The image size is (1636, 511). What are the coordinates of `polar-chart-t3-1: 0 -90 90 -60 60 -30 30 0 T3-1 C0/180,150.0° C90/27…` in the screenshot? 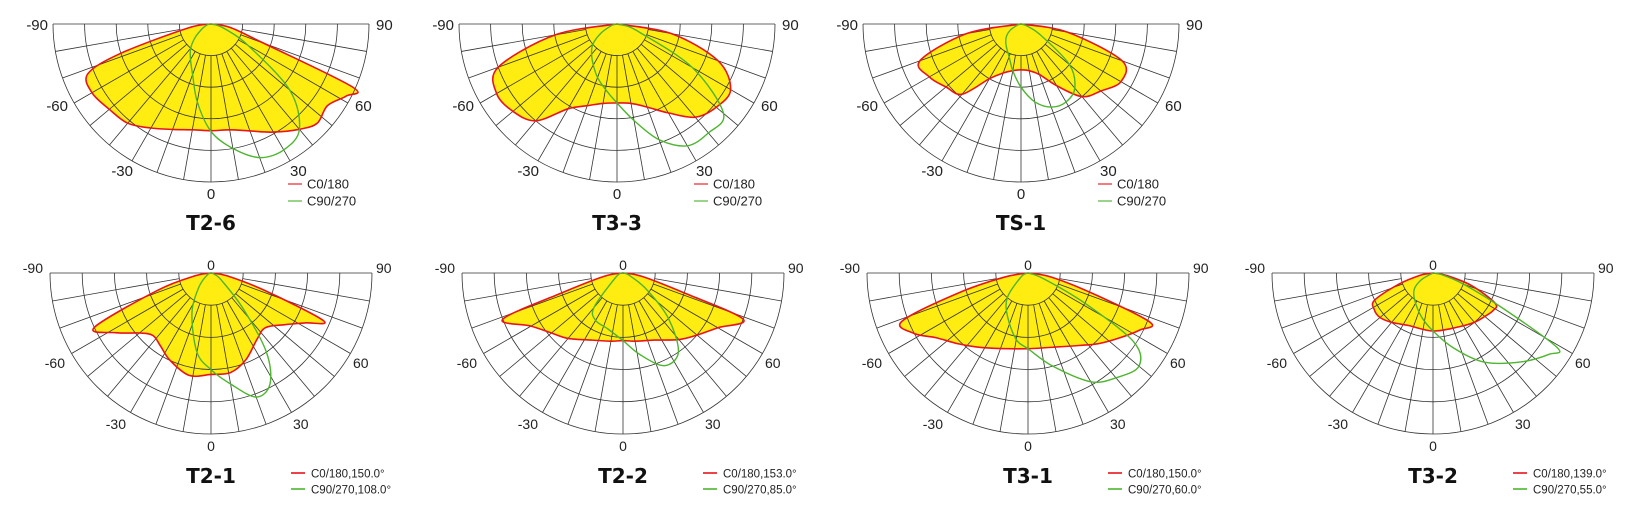 It's located at (1024, 377).